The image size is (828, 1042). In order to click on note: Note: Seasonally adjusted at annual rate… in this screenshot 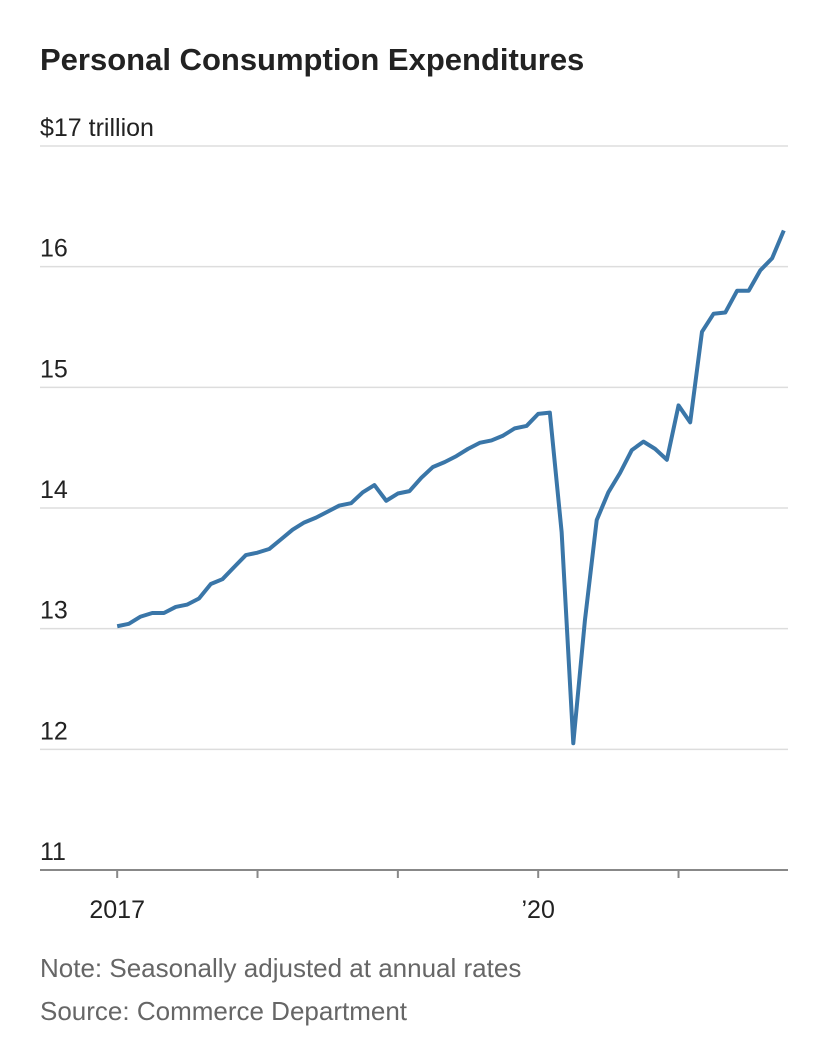, I will do `click(280, 968)`.